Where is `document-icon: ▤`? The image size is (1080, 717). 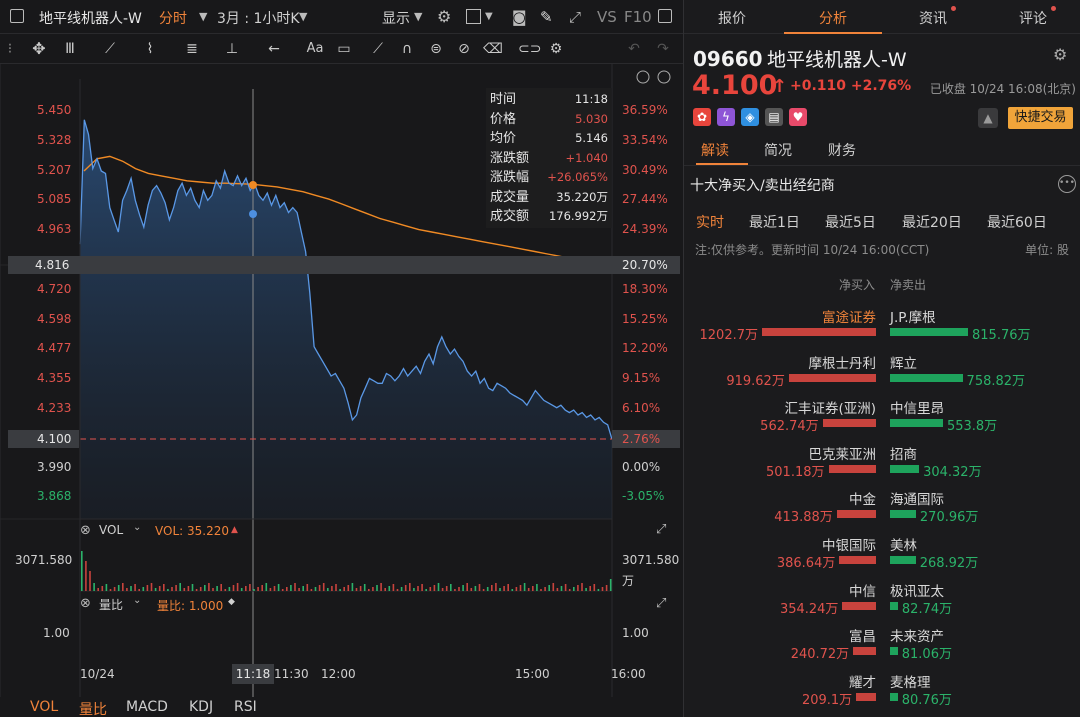
document-icon: ▤ is located at coordinates (774, 117).